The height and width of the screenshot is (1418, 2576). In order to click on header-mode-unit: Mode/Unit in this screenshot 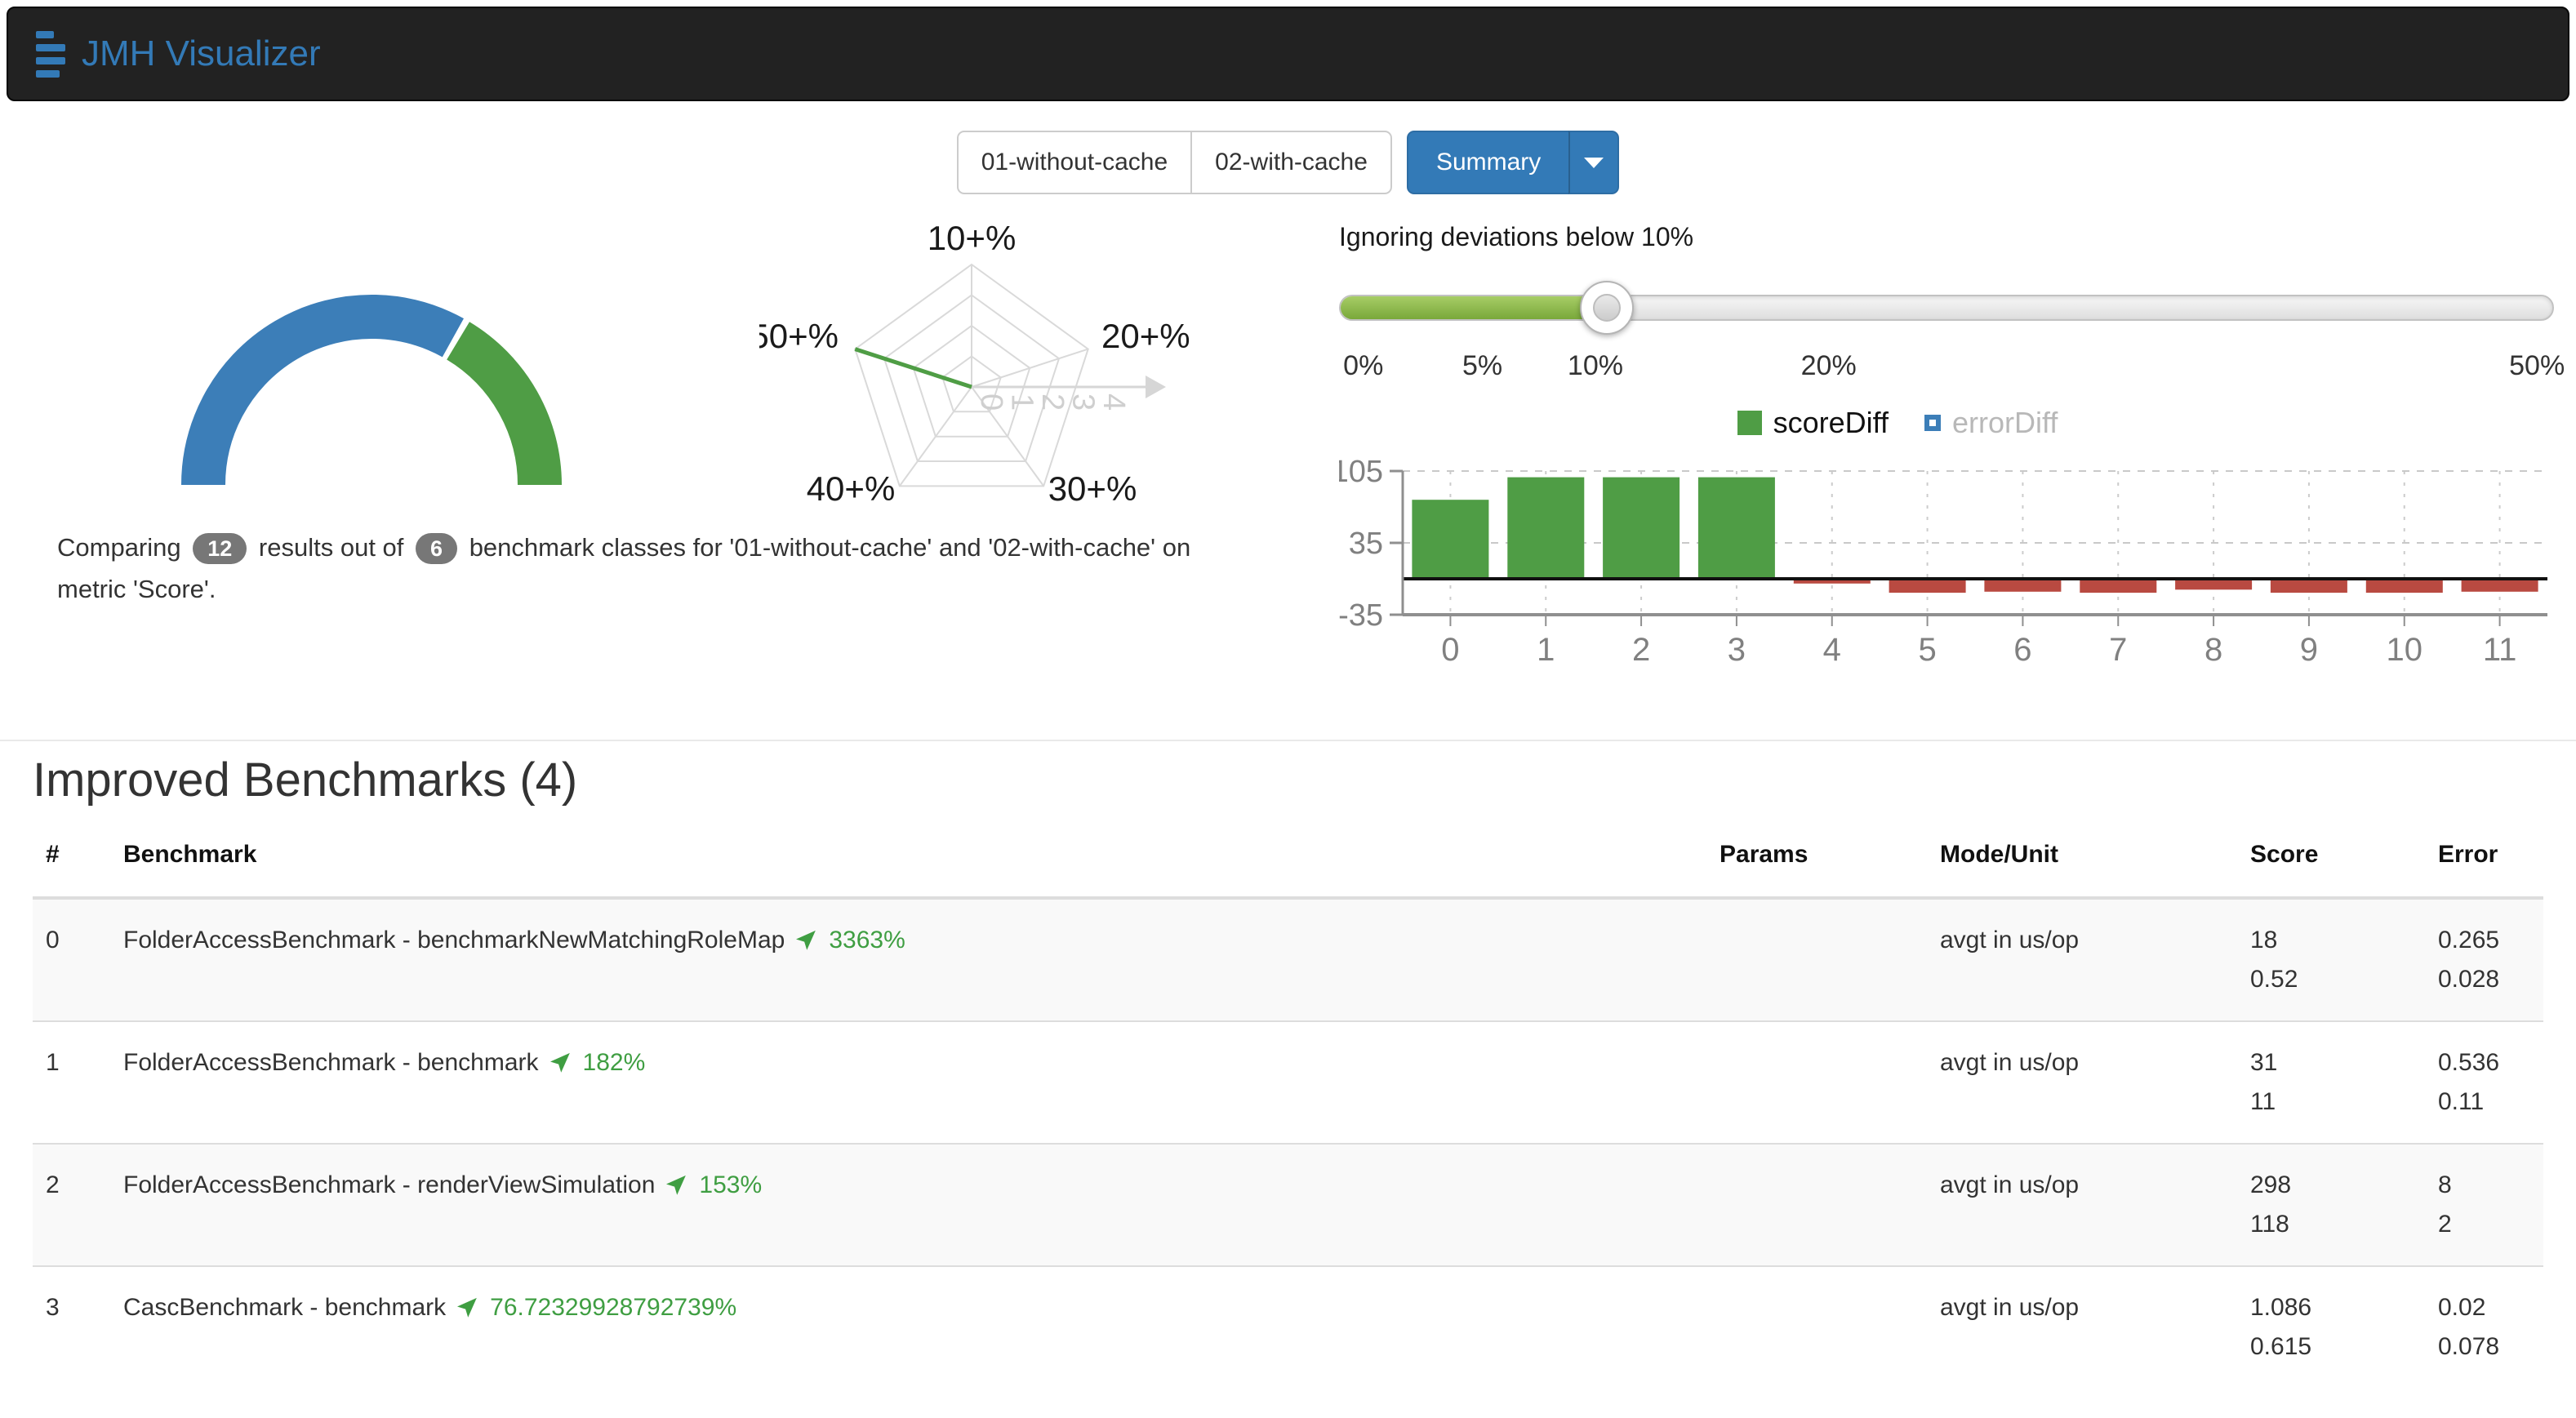, I will do `click(2082, 863)`.